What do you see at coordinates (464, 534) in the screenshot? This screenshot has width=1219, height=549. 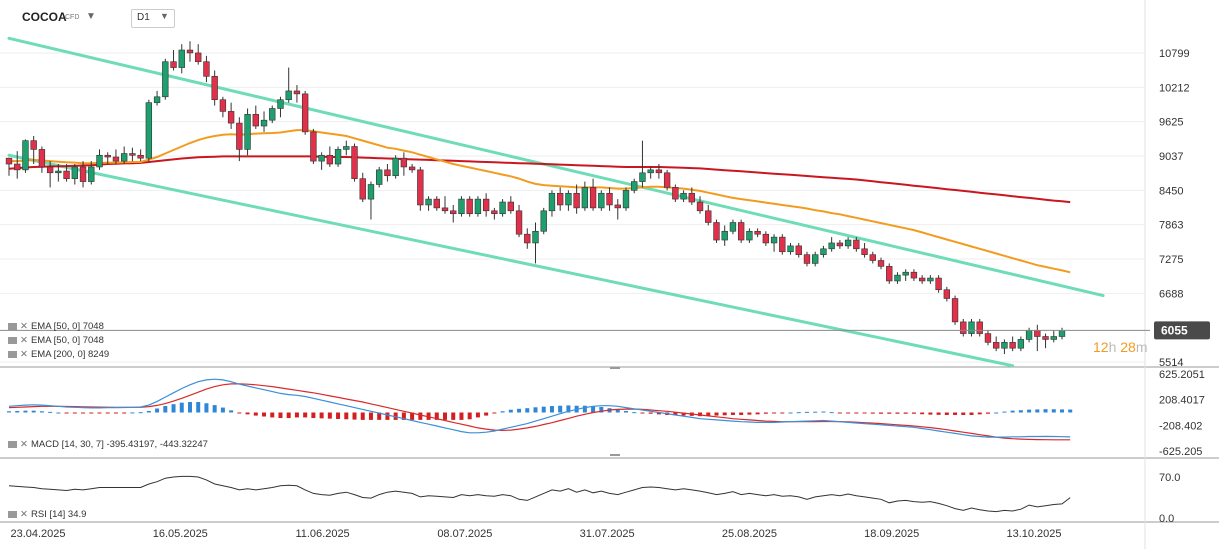 I see `date-tick-label: 08.07.2025` at bounding box center [464, 534].